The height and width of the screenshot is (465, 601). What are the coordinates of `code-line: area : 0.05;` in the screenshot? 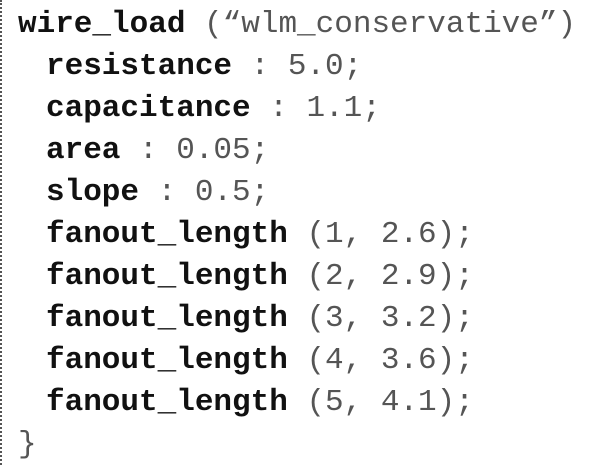 It's located at (297, 151).